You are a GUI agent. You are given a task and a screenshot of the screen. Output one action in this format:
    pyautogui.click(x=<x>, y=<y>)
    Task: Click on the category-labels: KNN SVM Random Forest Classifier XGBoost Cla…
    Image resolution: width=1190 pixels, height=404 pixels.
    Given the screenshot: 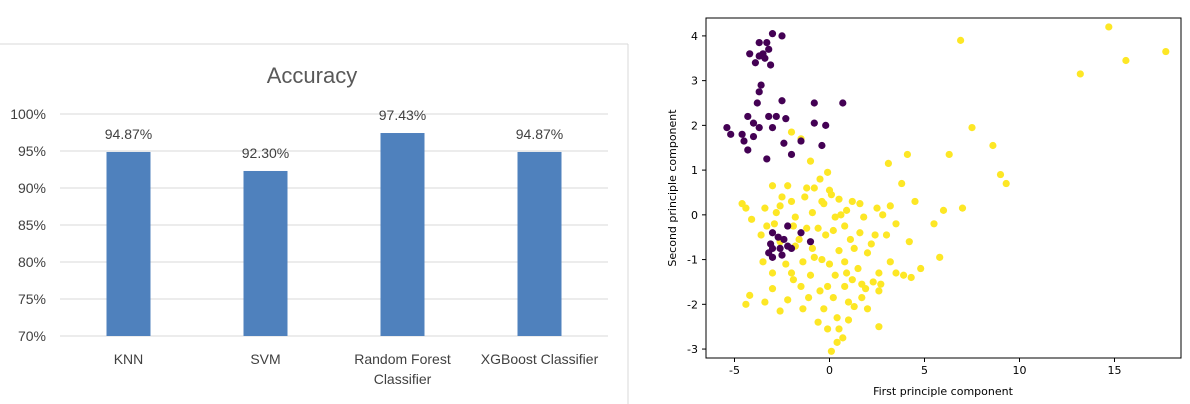 What is the action you would take?
    pyautogui.click(x=356, y=369)
    